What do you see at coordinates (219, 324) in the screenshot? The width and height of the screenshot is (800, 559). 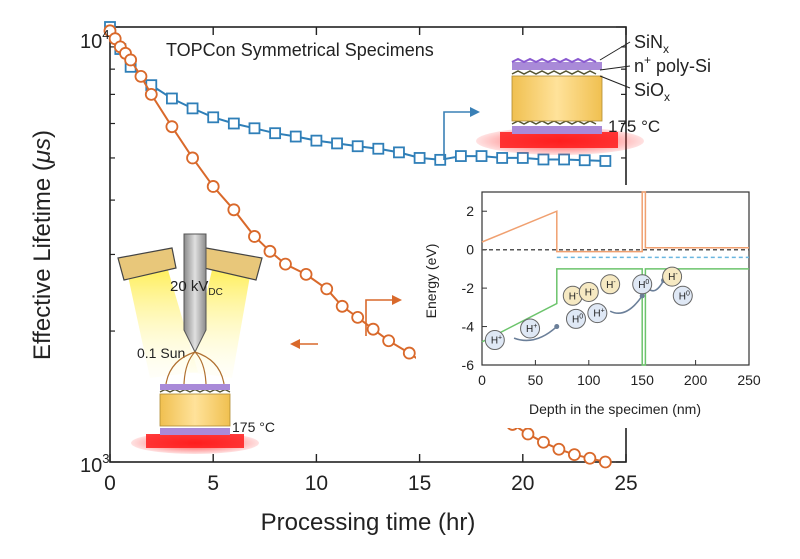 I see `light-beam-right` at bounding box center [219, 324].